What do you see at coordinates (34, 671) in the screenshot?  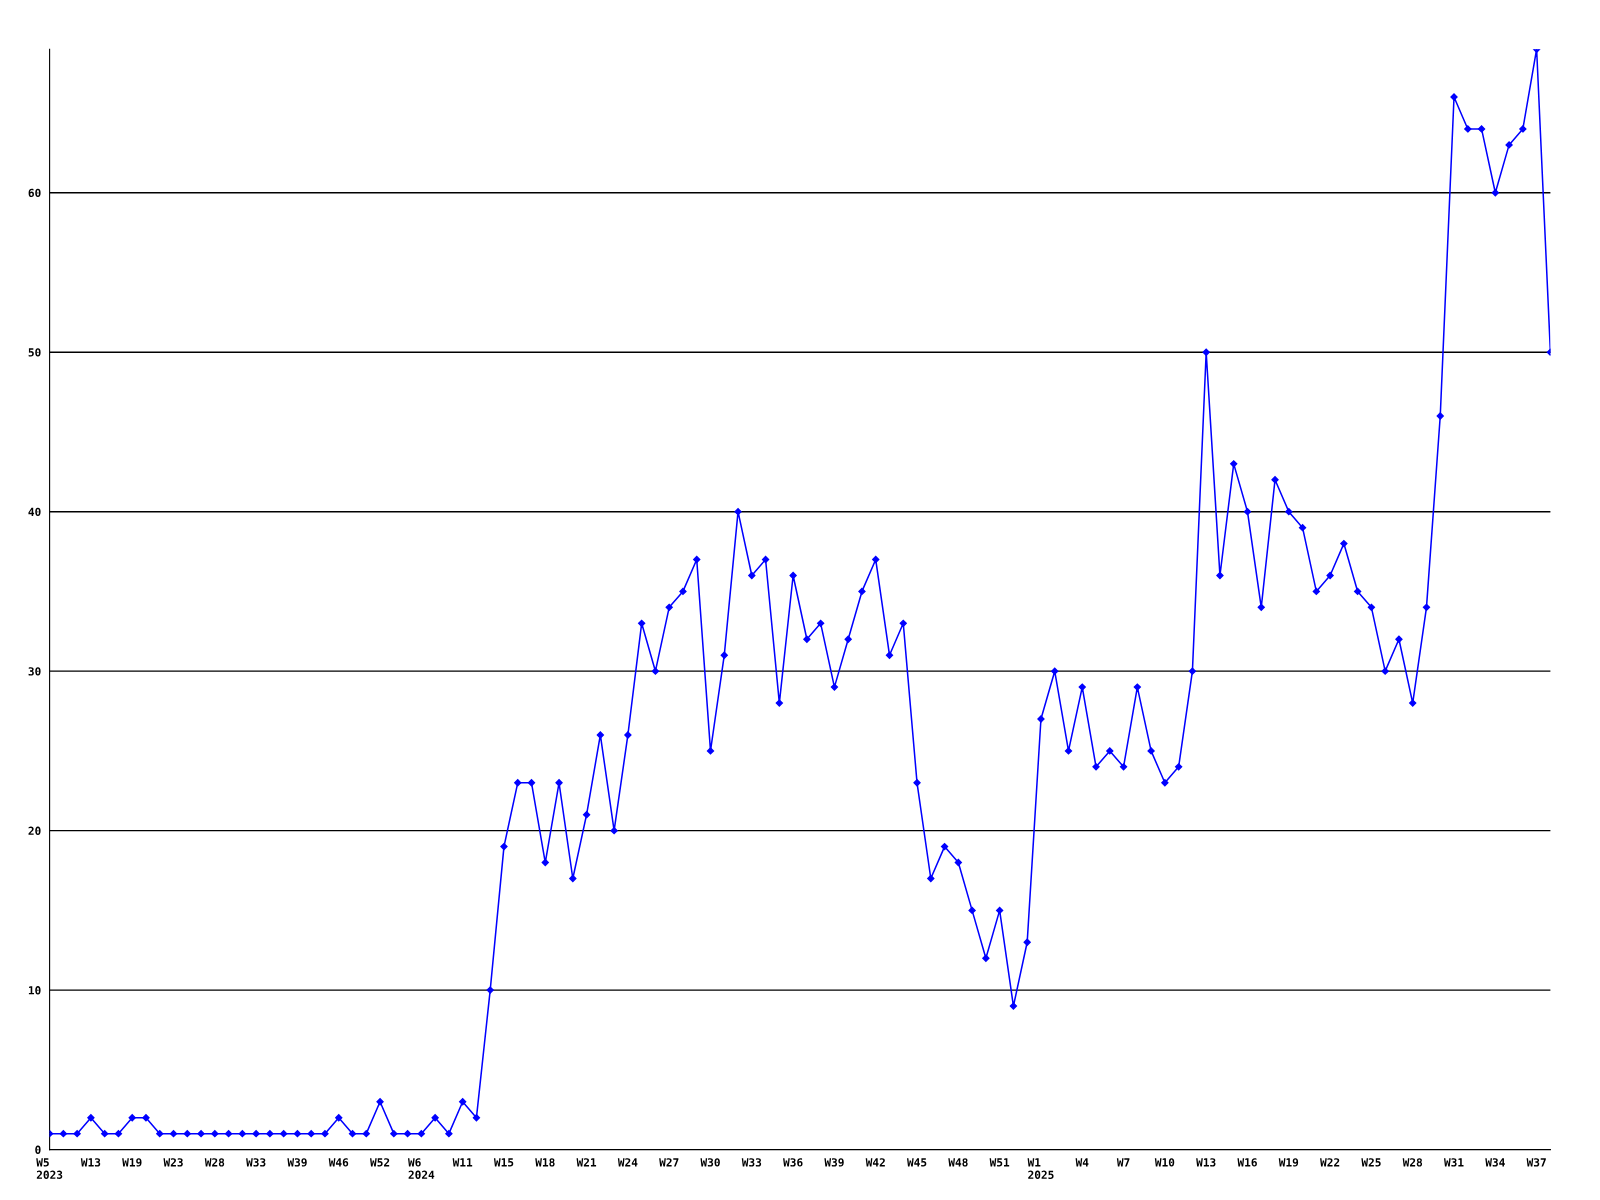 I see `y-tick-label: 30` at bounding box center [34, 671].